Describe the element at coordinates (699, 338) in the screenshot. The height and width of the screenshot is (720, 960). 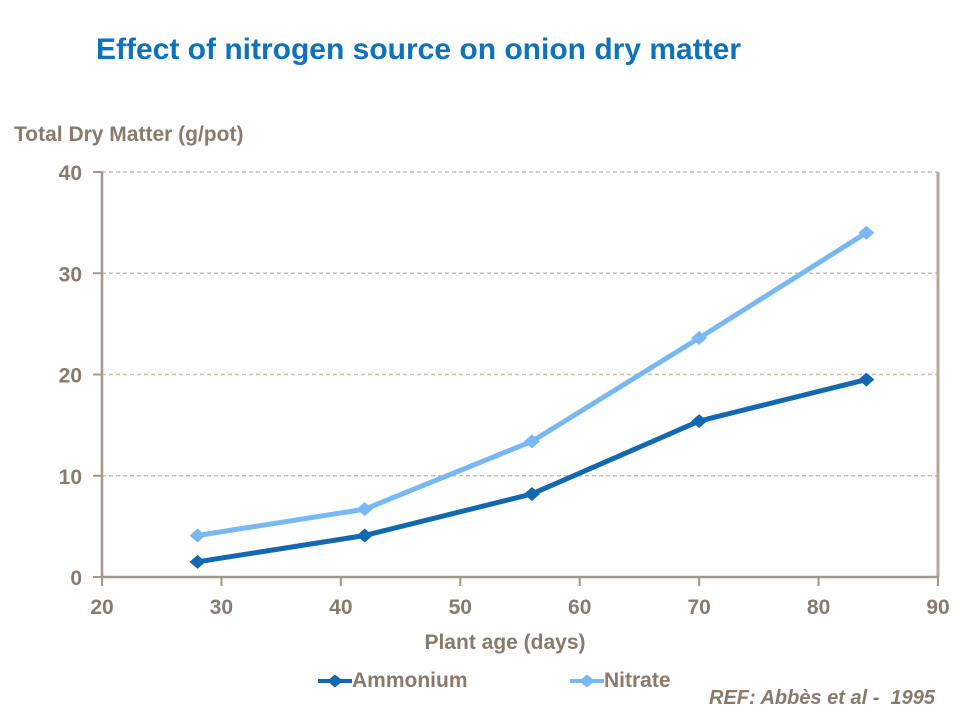
I see `data-point-nitrate-x70` at that location.